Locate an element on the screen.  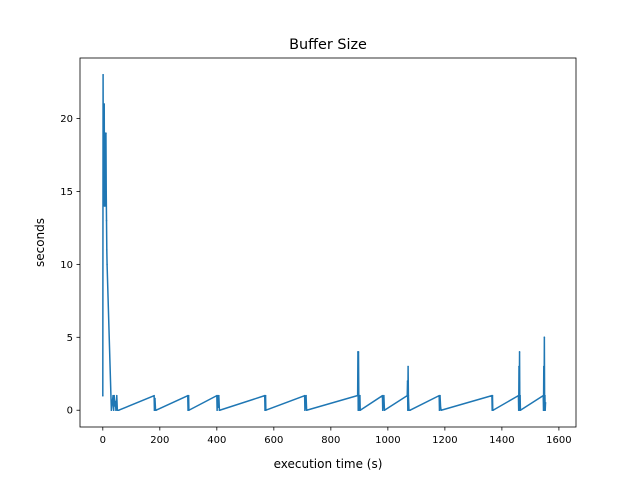
x-tick-label: 800 is located at coordinates (330, 440).